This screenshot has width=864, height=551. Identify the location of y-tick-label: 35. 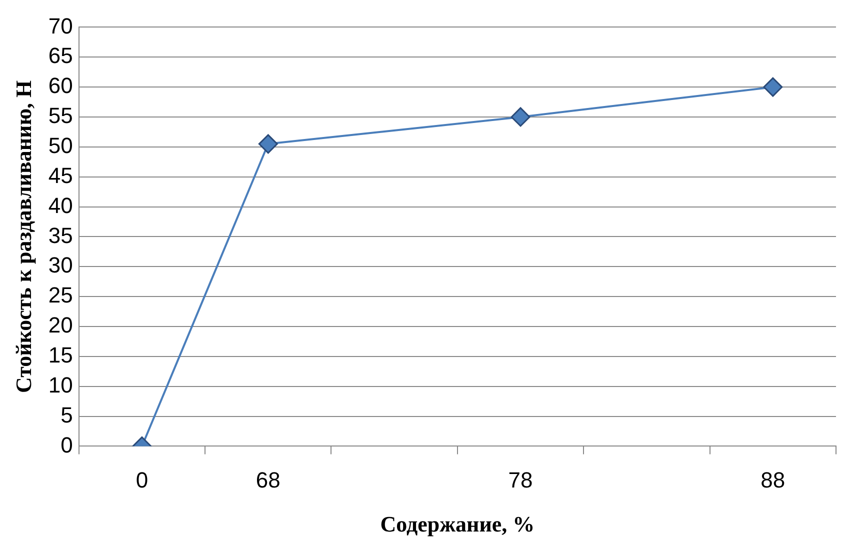
(60, 235).